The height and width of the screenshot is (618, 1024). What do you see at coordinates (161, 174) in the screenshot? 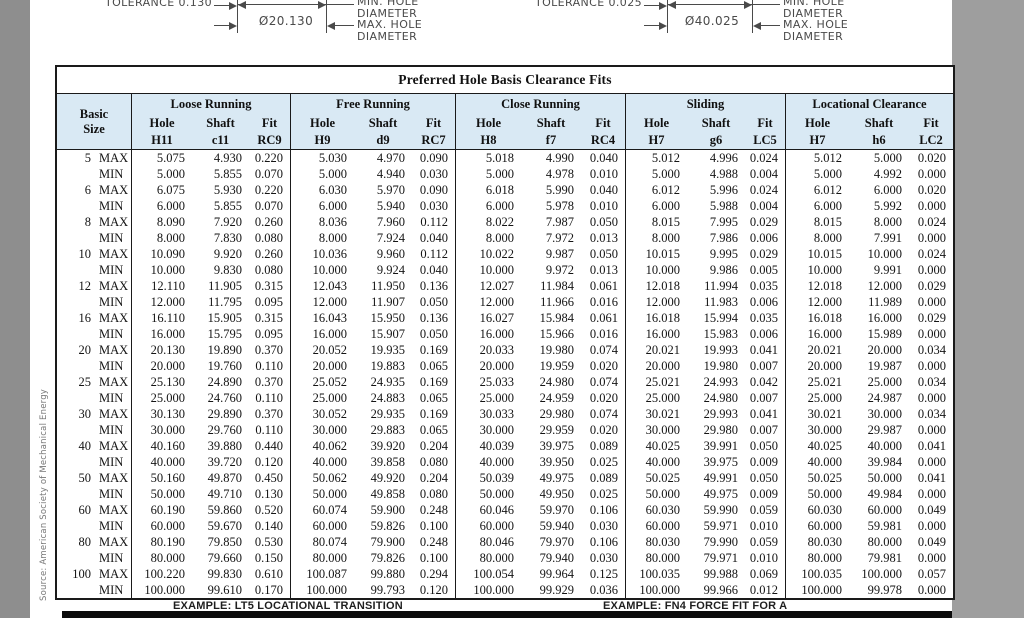
I see `value-cell: 5.000` at bounding box center [161, 174].